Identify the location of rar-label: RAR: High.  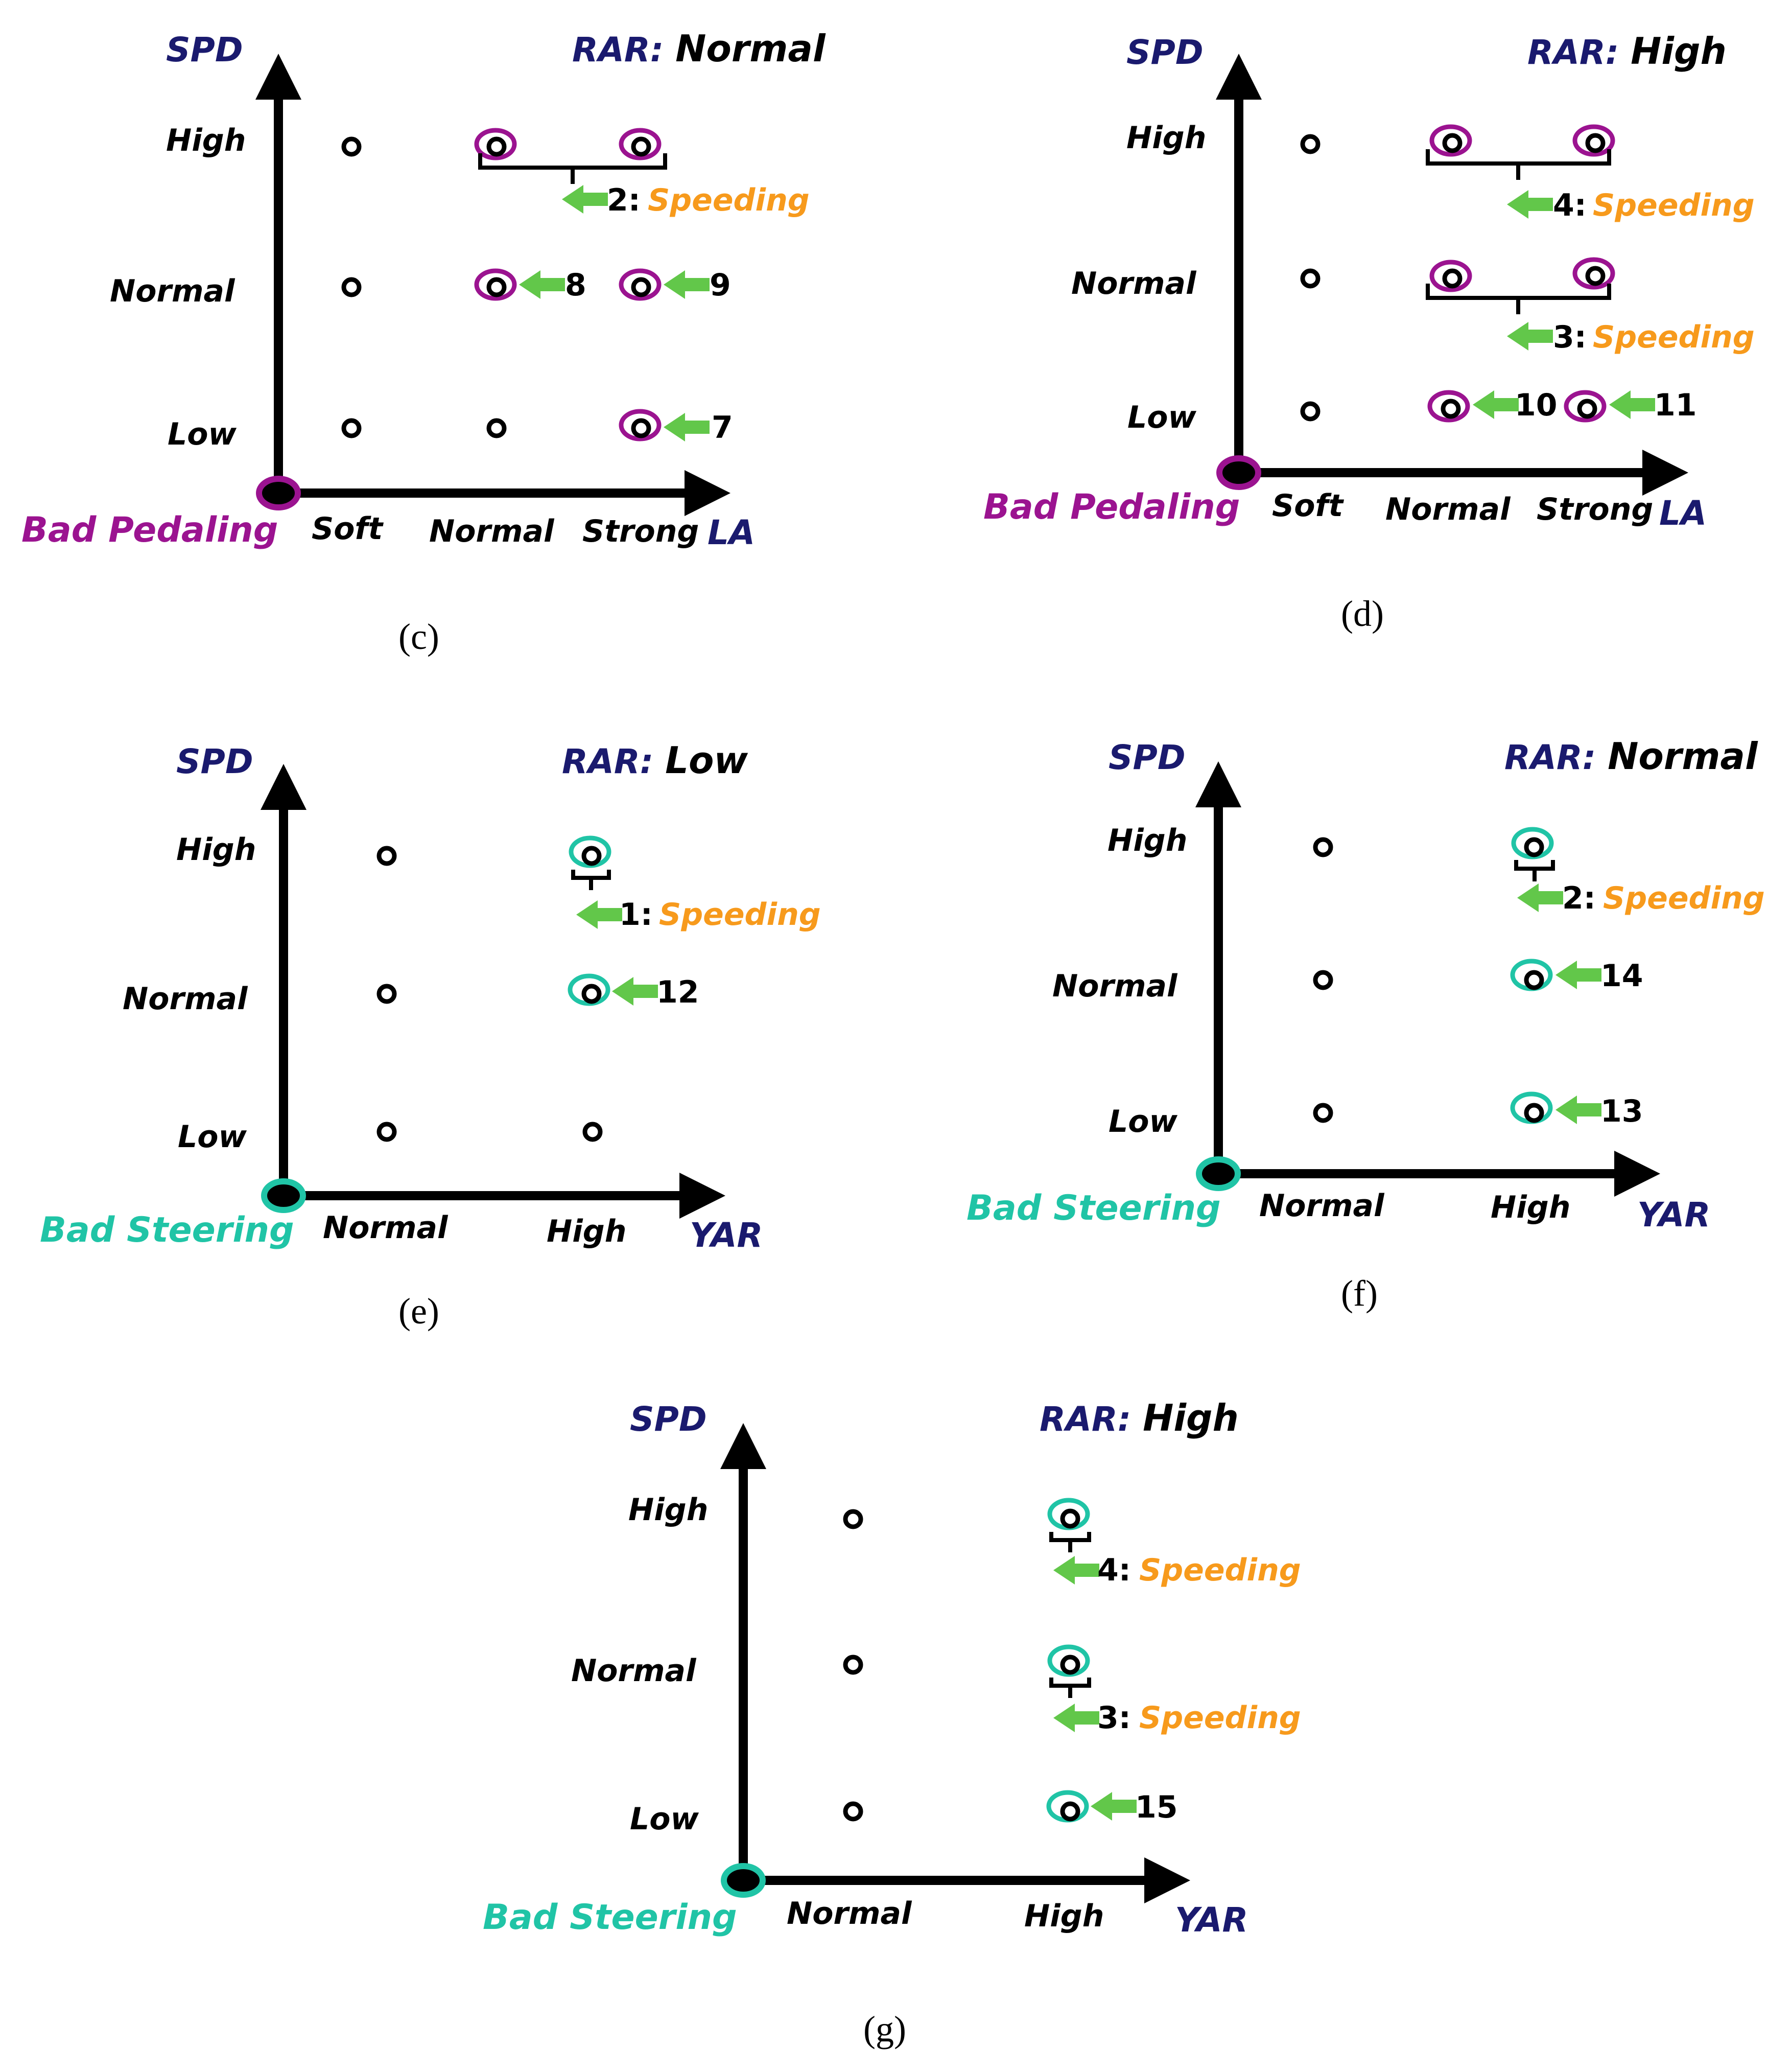
(1140, 1417).